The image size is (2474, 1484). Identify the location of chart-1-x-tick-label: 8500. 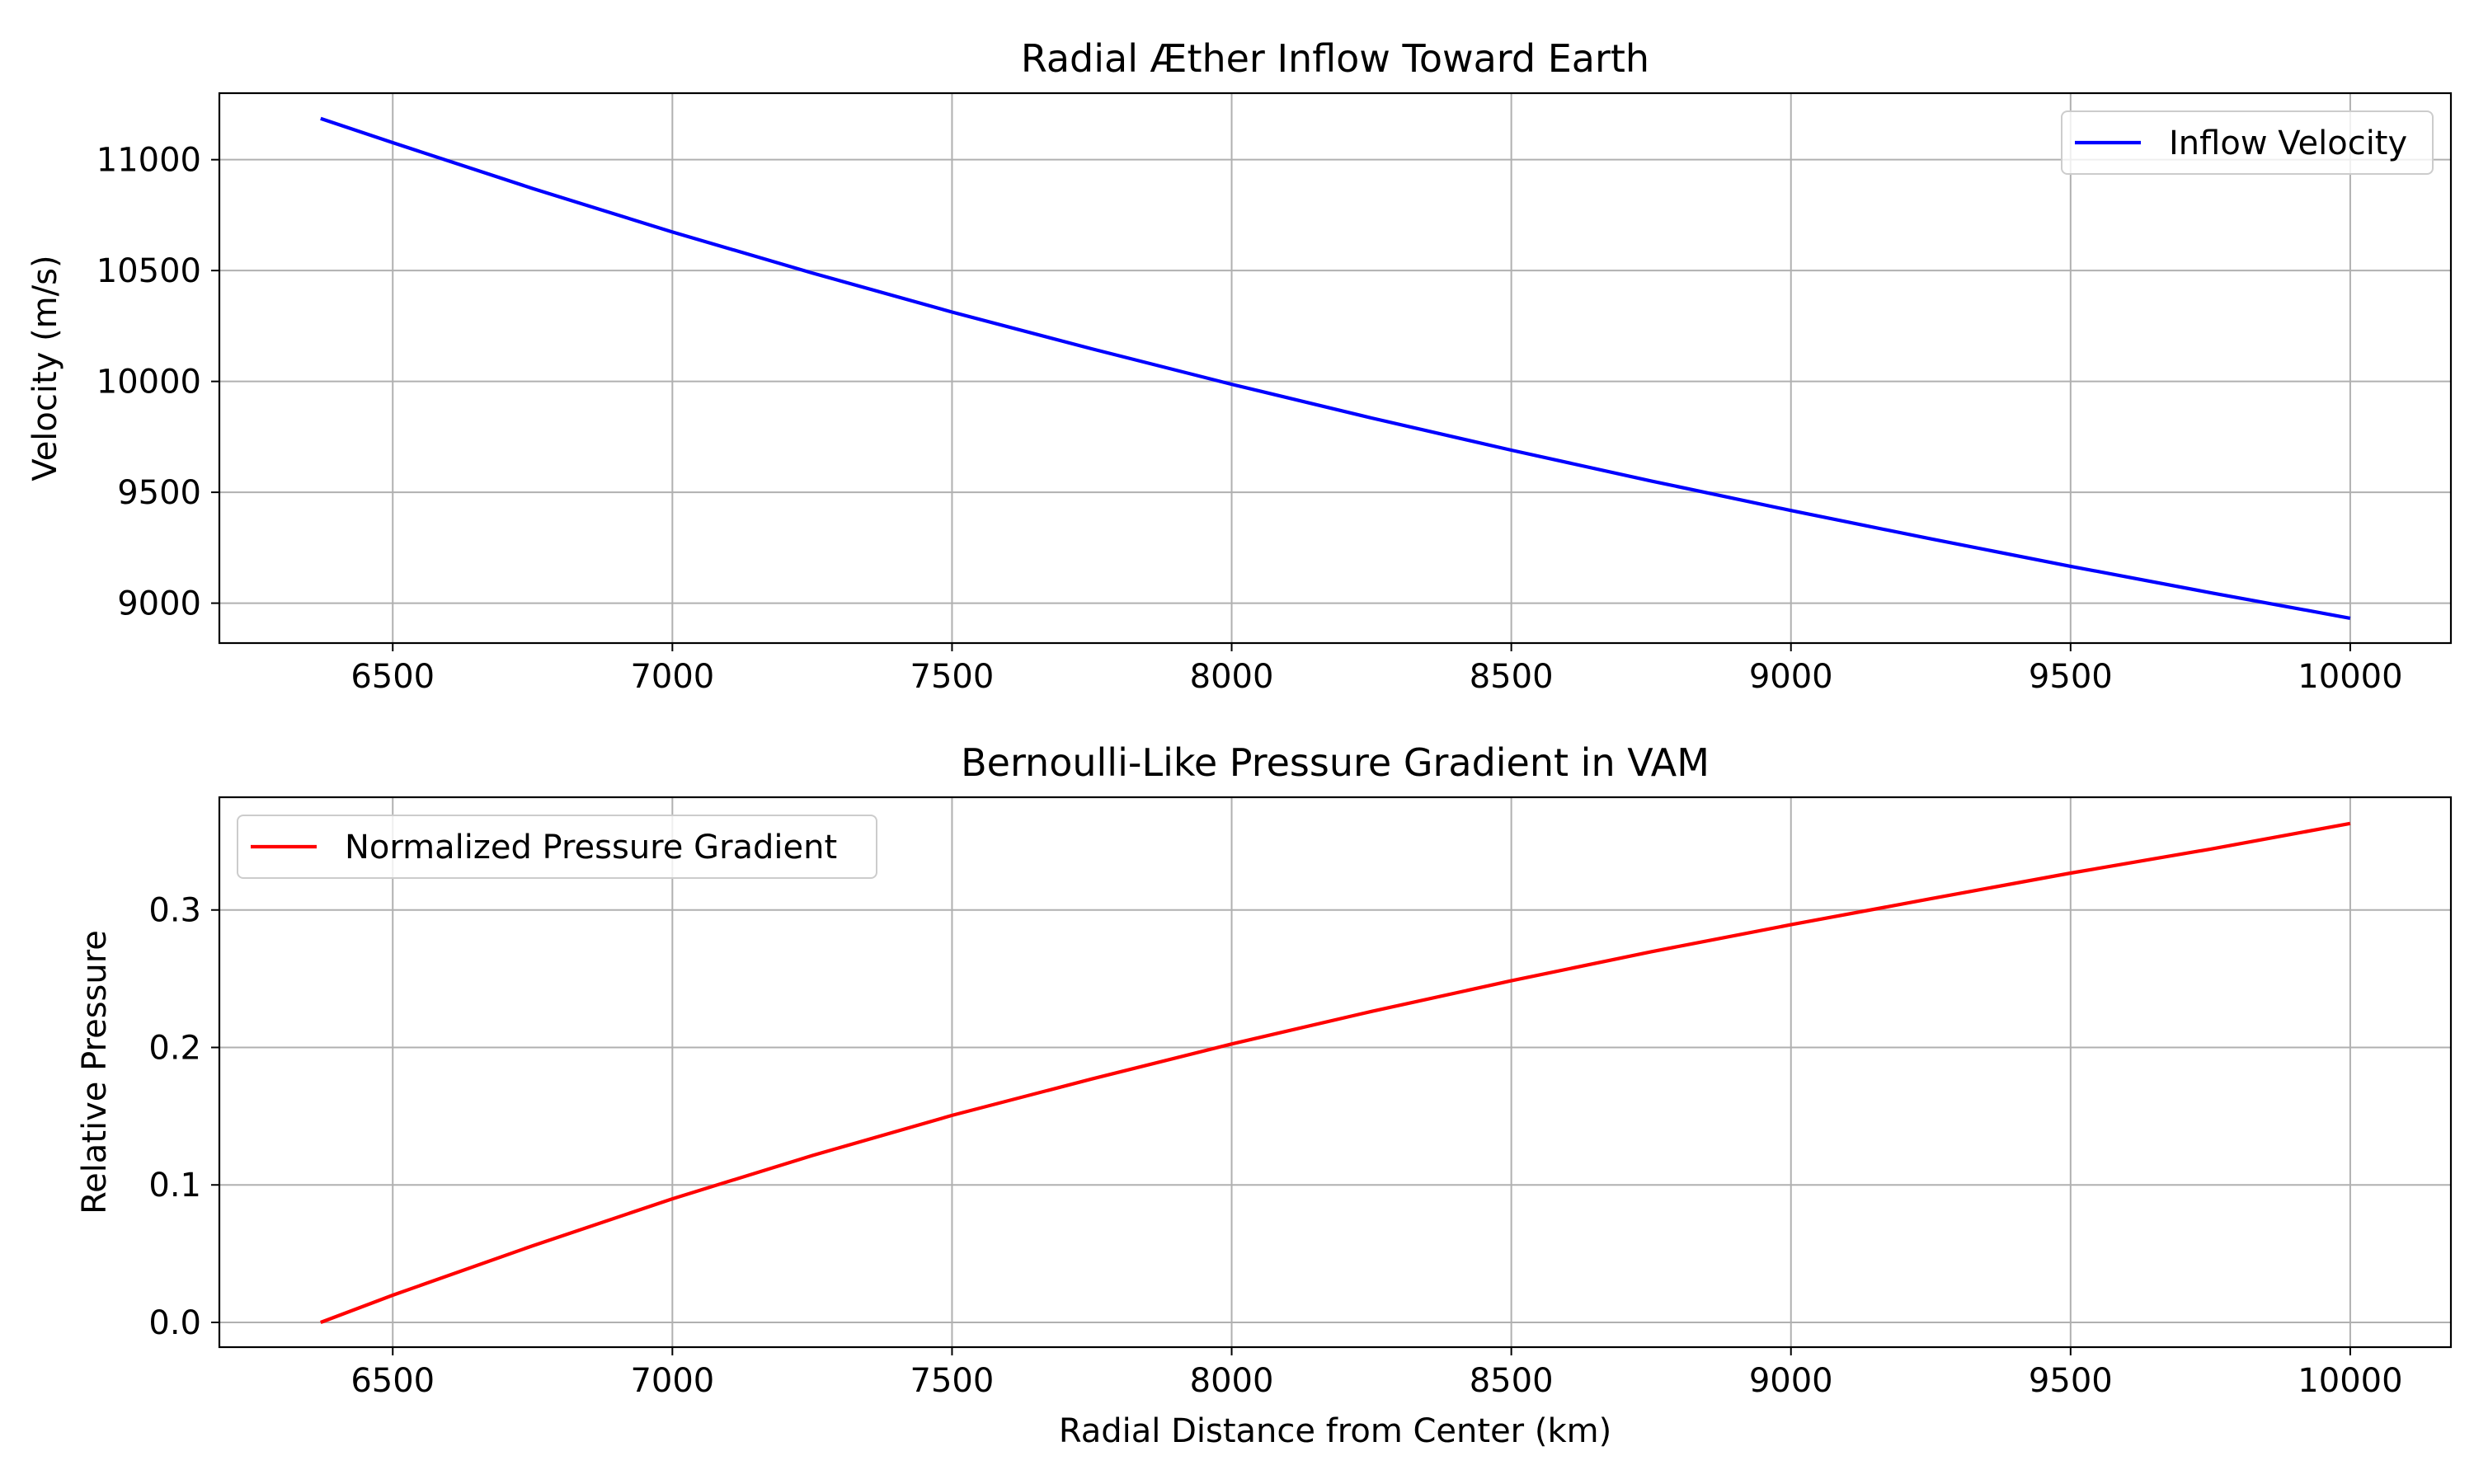
(1512, 1381).